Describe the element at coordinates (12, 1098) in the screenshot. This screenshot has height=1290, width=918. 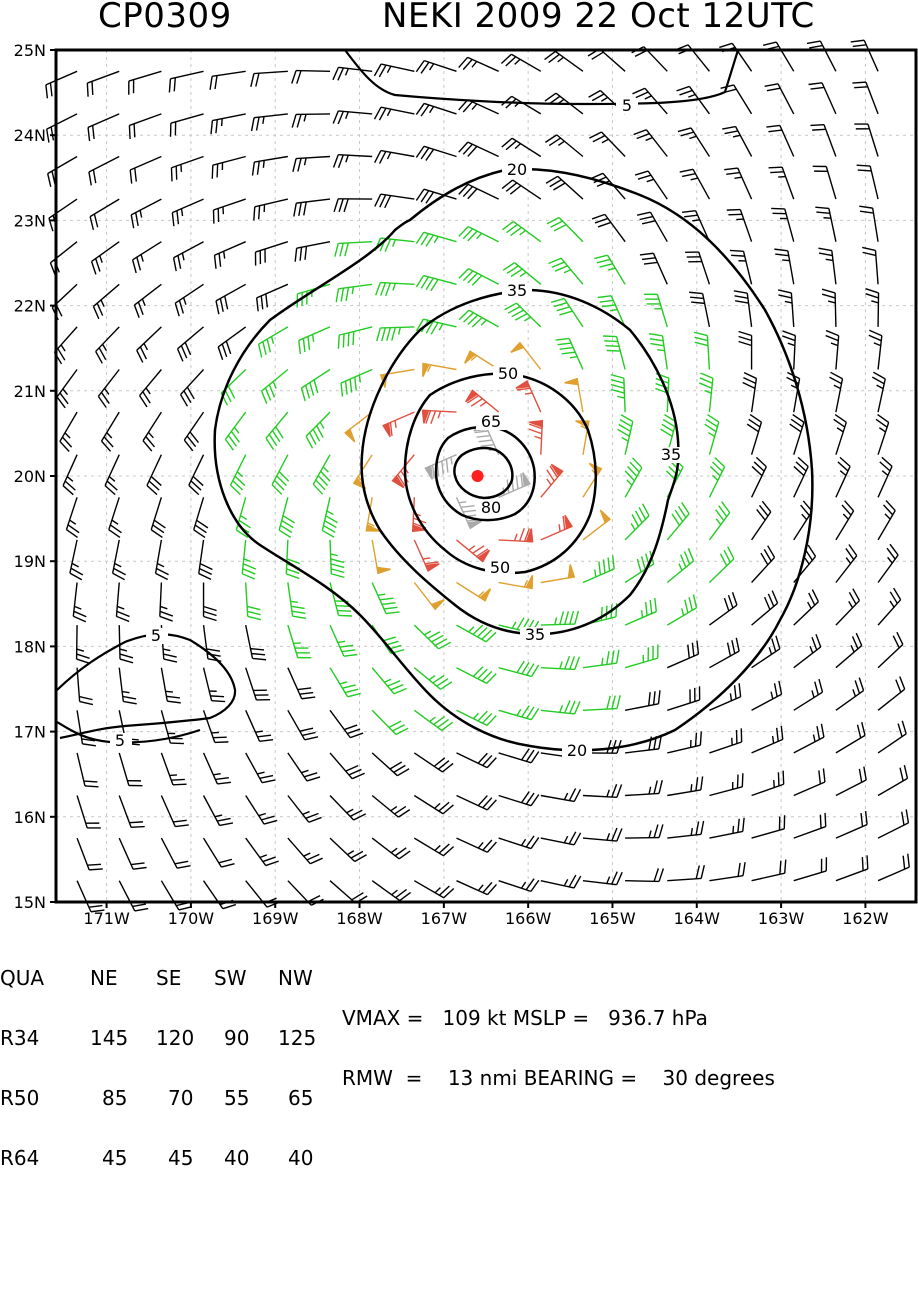
I see `table-row-r50: R50 85 70 55 65` at that location.